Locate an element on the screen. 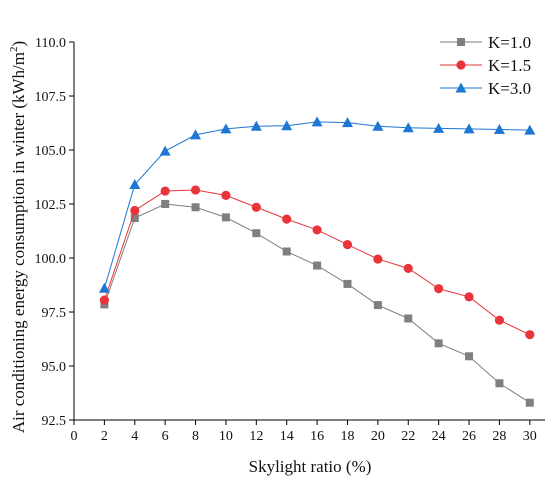 The width and height of the screenshot is (550, 482). x-tick-label: 28 is located at coordinates (499, 436).